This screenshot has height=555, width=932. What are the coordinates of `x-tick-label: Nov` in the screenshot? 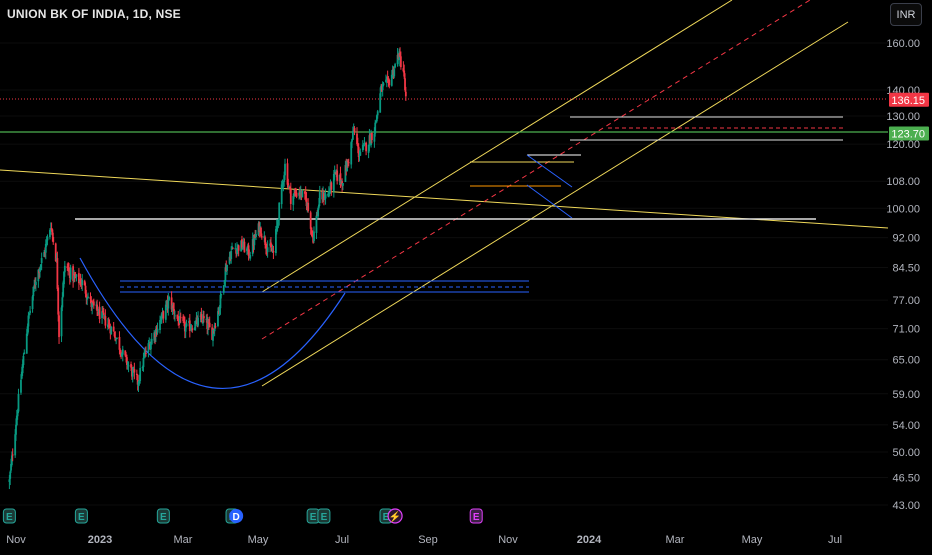 It's located at (508, 540).